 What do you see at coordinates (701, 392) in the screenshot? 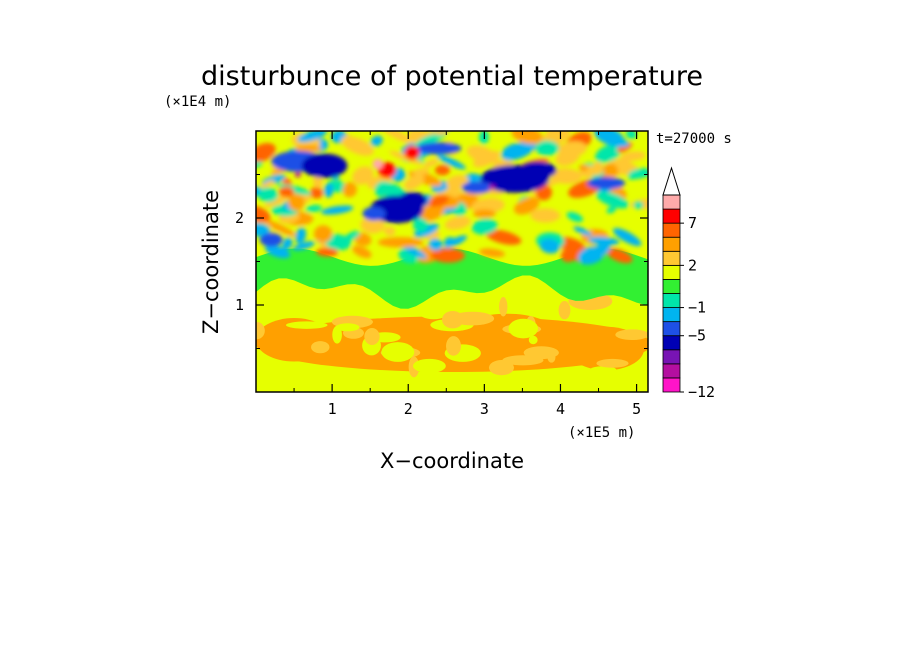
I see `colorbar-label: −12` at bounding box center [701, 392].